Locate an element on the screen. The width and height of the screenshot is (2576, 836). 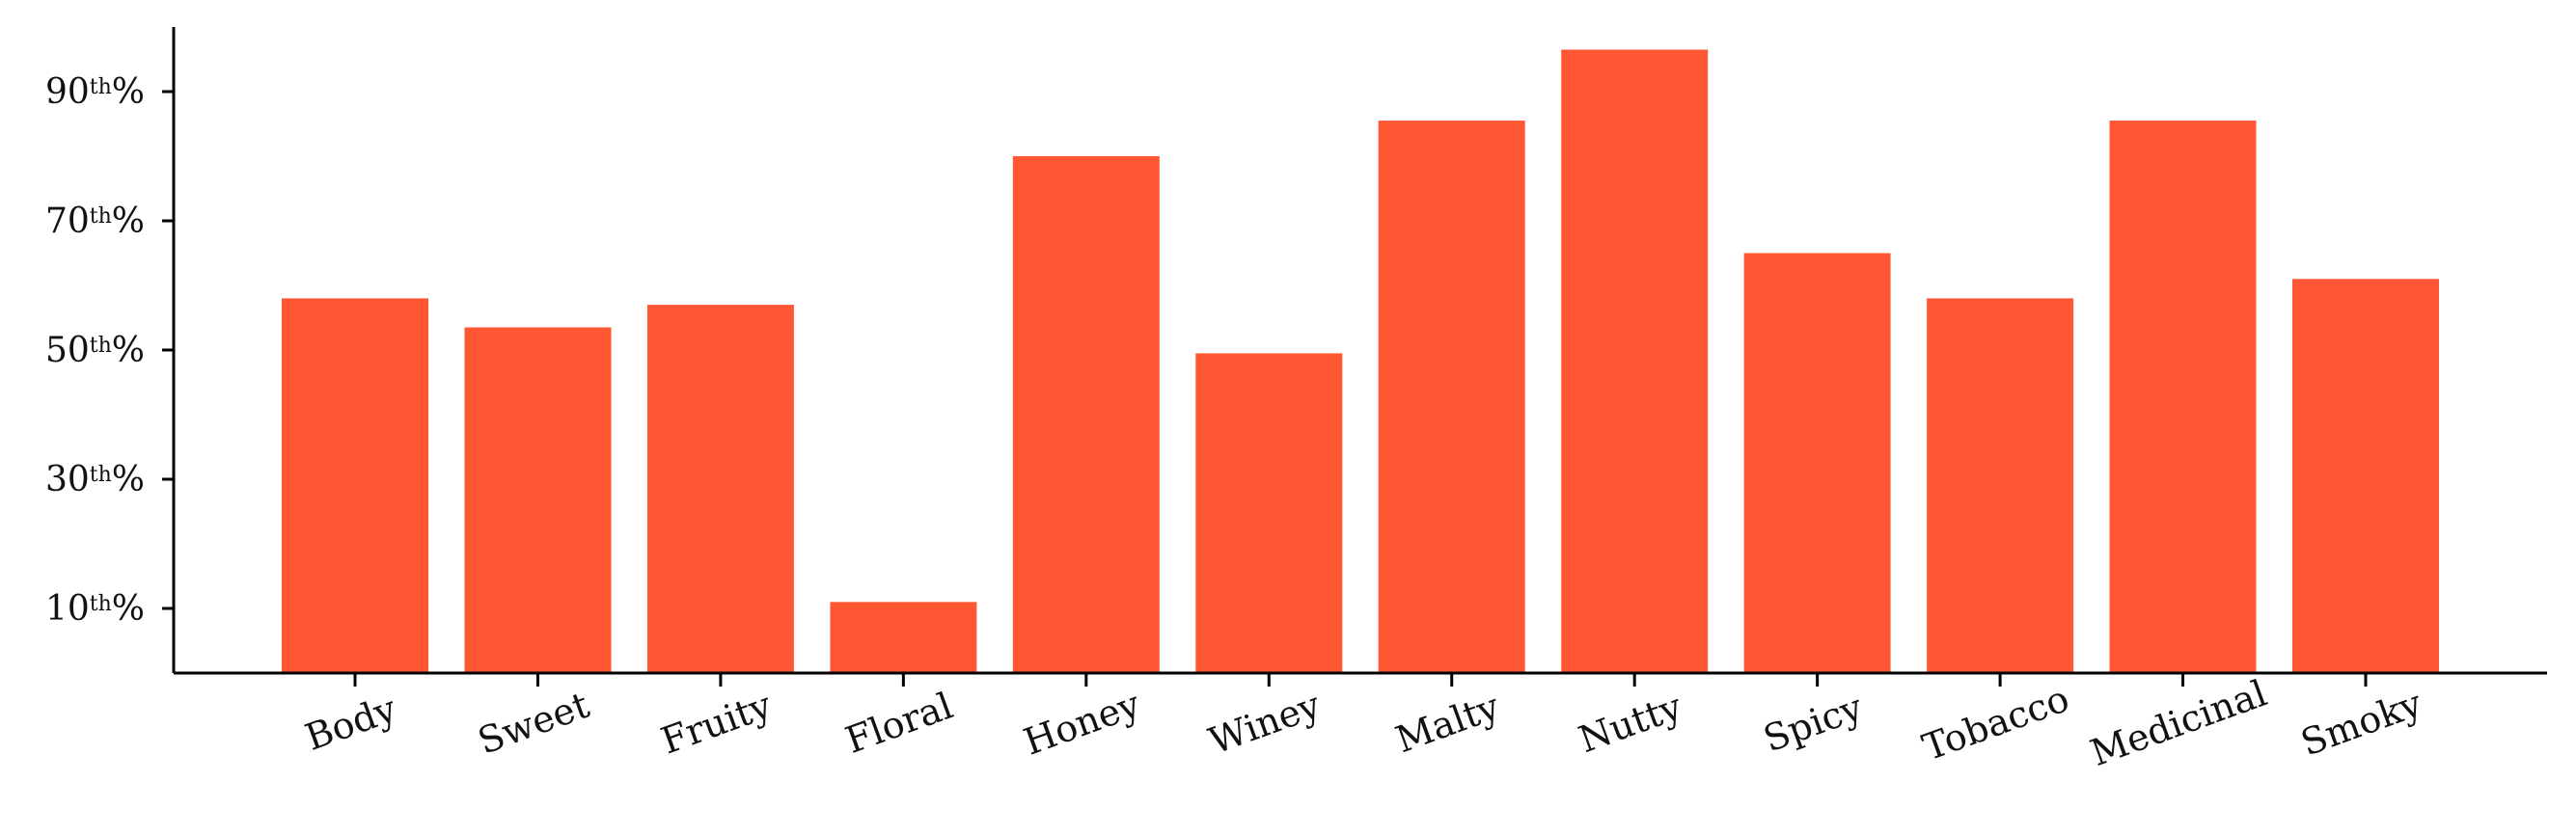
x-tick-label-winey: Winey is located at coordinates (1264, 723).